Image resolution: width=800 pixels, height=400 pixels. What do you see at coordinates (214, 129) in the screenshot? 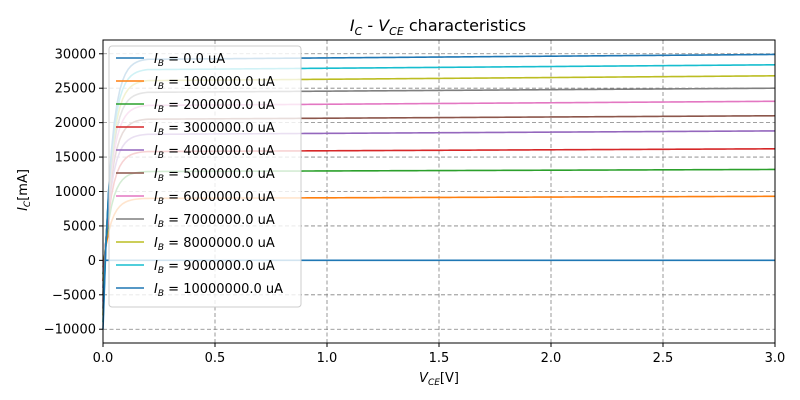
I see `legend-label-3: IB = 3000000.0 uA` at bounding box center [214, 129].